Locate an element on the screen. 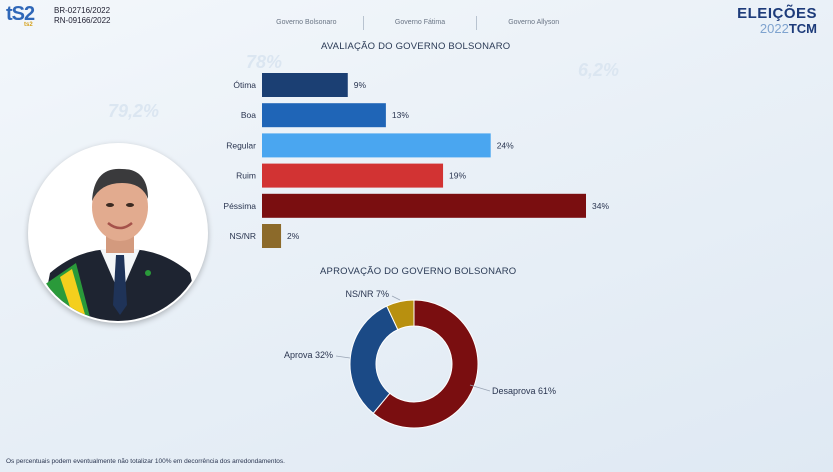 Image resolution: width=833 pixels, height=472 pixels. bar-category-label-2: Boa is located at coordinates (248, 115).